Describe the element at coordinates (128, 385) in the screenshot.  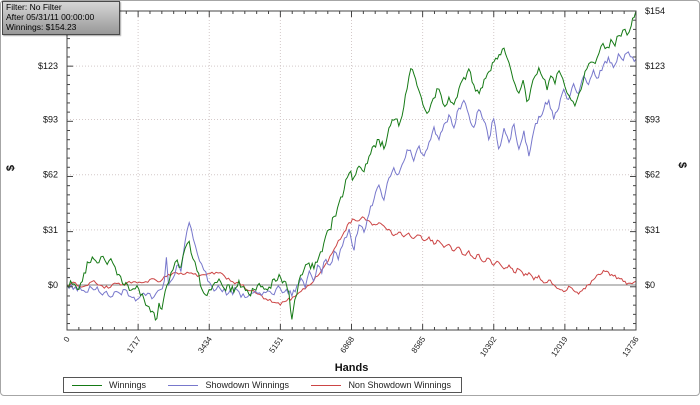
I see `legend-label-winnings: Winnings` at that location.